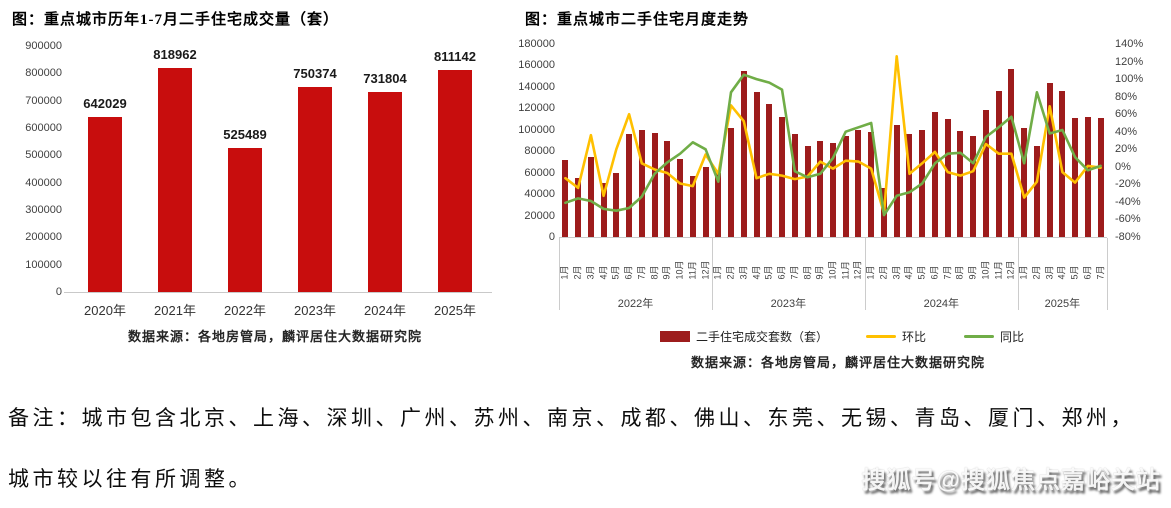  I want to click on left-y-tick-label: 180000, so click(536, 44).